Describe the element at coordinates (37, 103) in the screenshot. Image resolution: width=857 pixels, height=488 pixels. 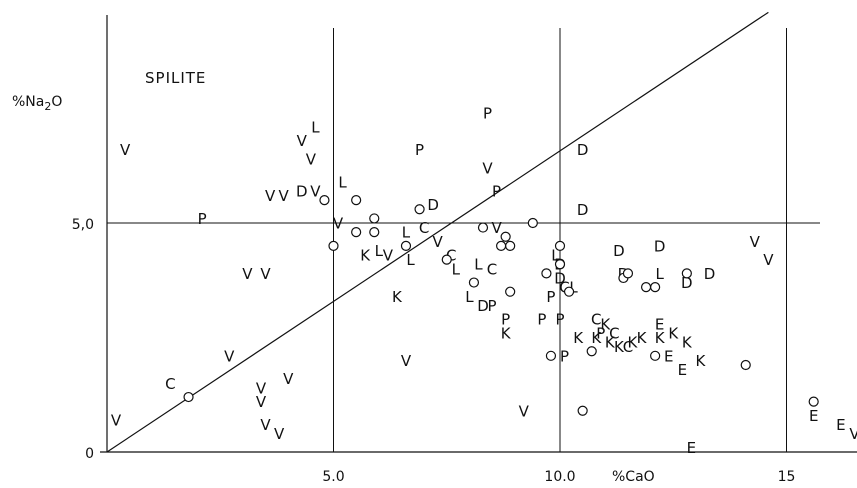
I see `y-axis-title: %Na2O` at that location.